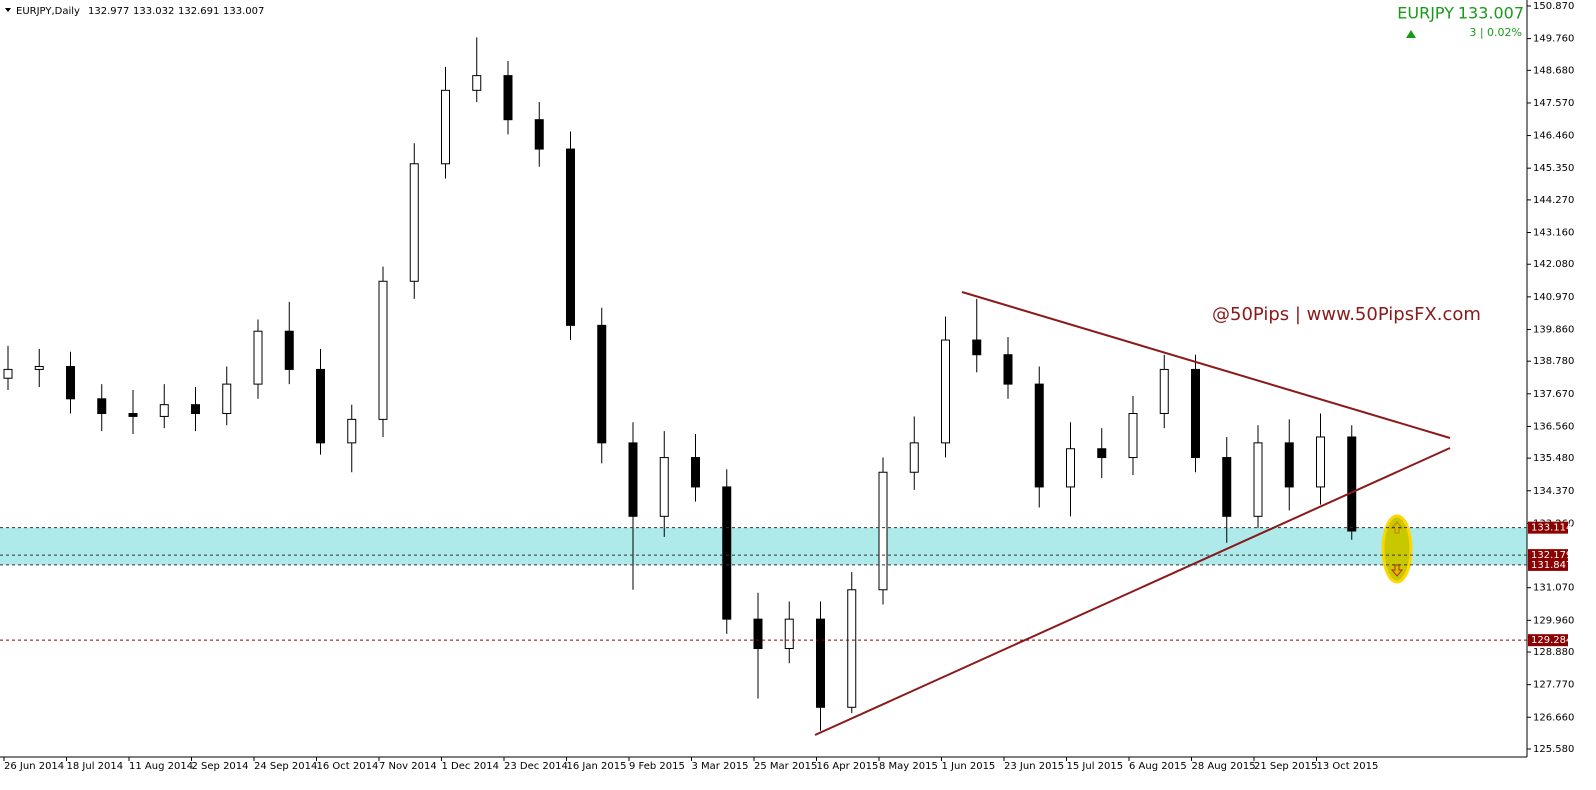 This screenshot has height=790, width=1596. I want to click on header-value: 132.691, so click(198, 11).